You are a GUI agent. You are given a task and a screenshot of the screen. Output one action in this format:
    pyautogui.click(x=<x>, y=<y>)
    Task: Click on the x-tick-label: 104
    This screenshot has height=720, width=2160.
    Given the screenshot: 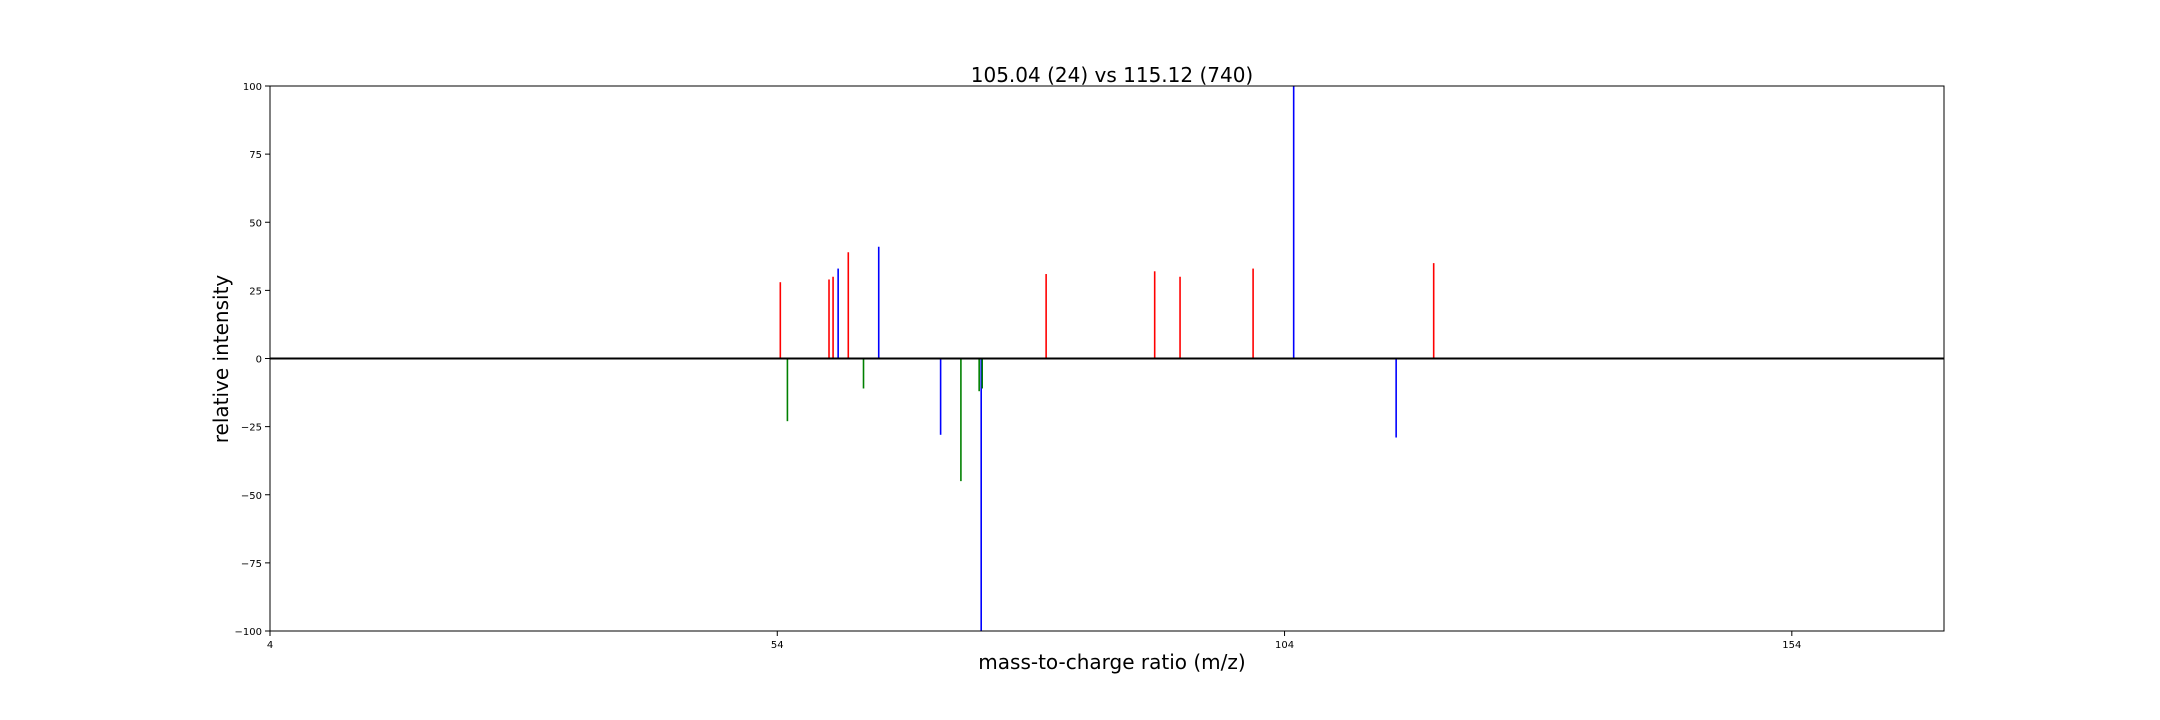 What is the action you would take?
    pyautogui.click(x=1284, y=645)
    